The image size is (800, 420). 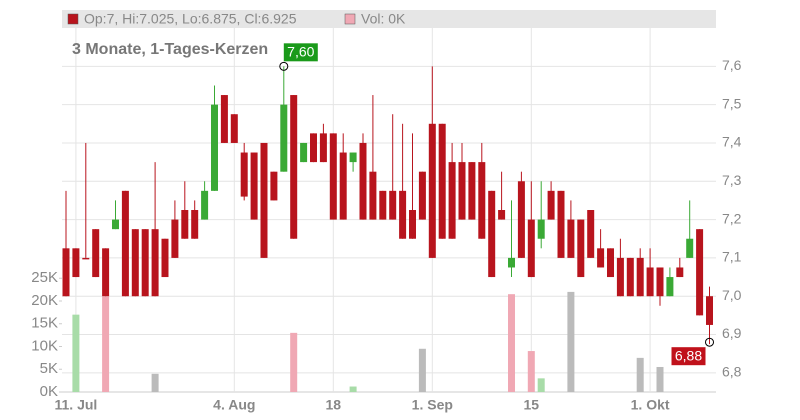 I want to click on volume-tick-label: 5K, so click(x=49, y=368).